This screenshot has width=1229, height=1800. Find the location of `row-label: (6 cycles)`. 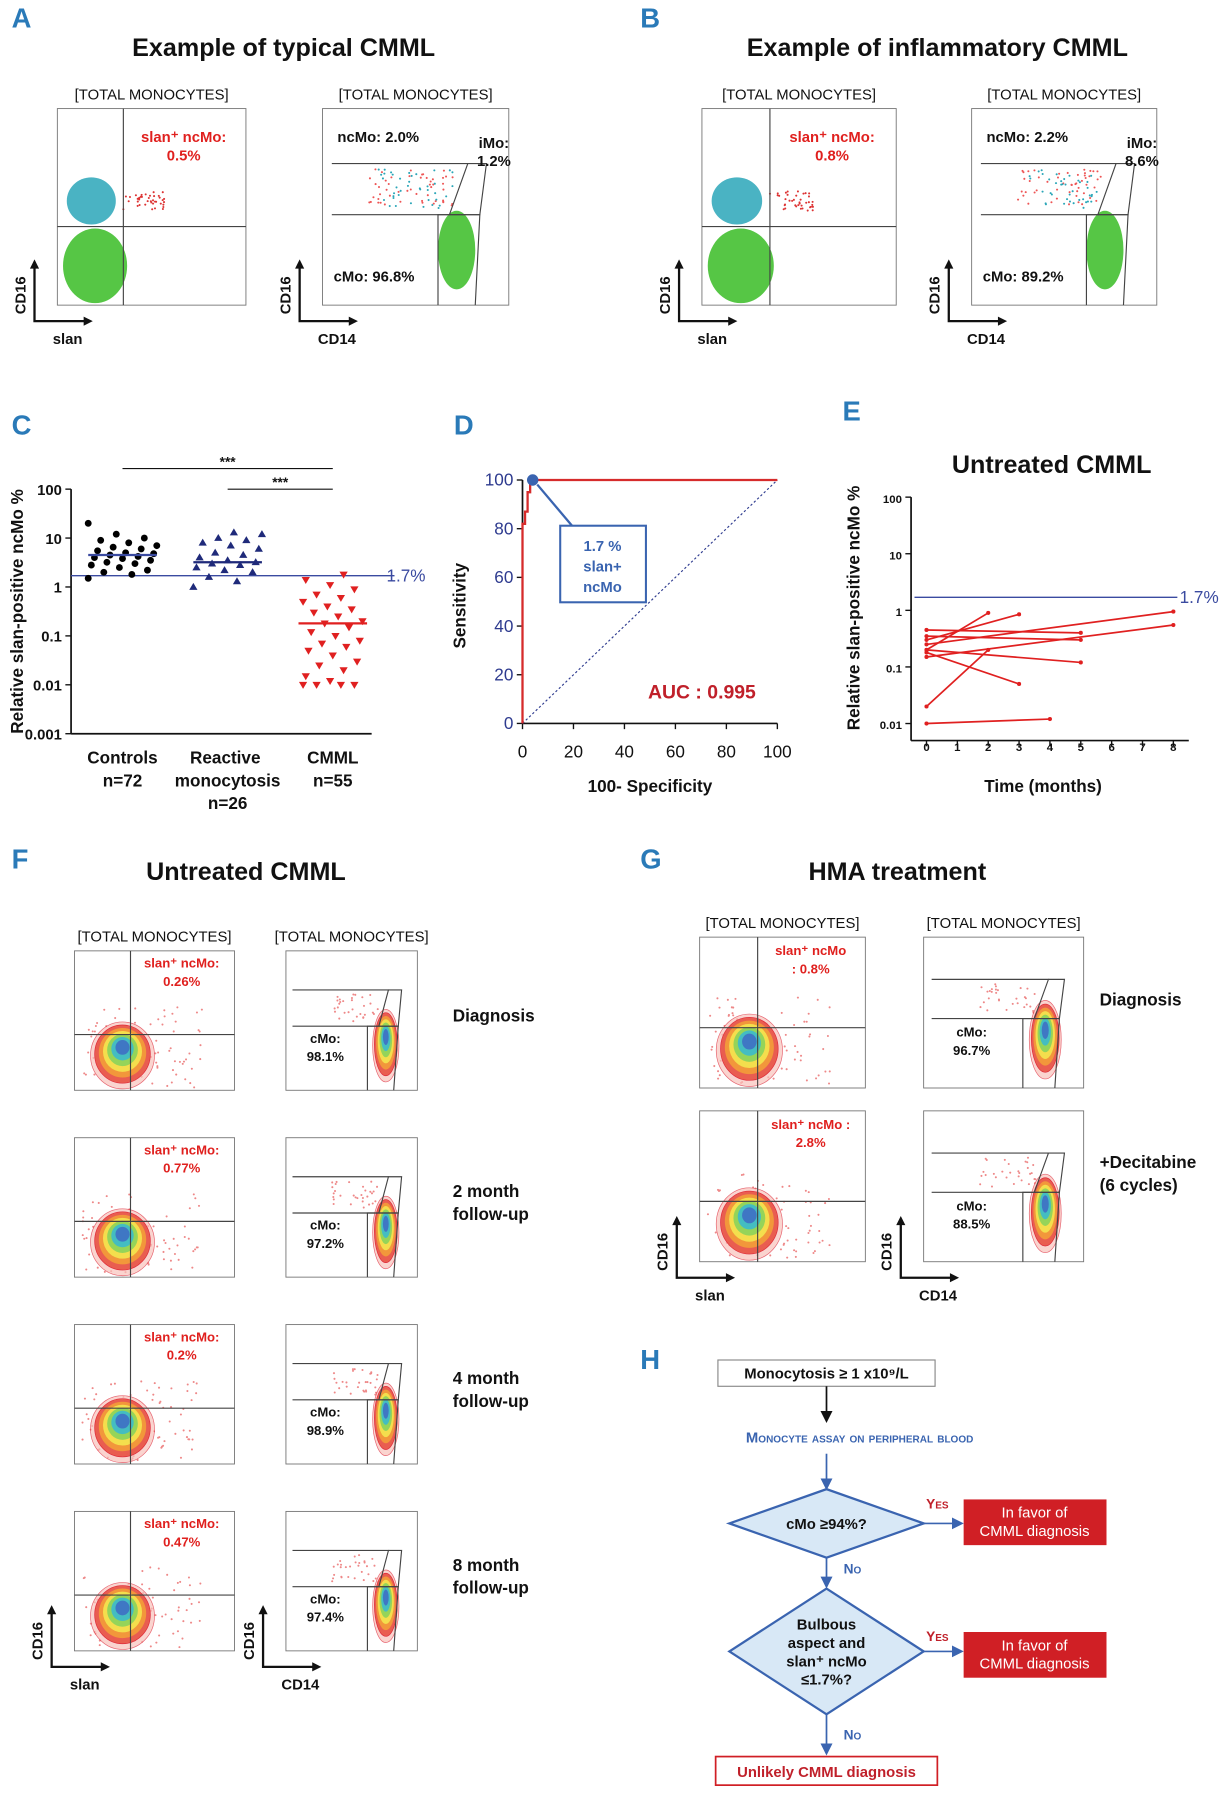

row-label: (6 cycles) is located at coordinates (1139, 1185).